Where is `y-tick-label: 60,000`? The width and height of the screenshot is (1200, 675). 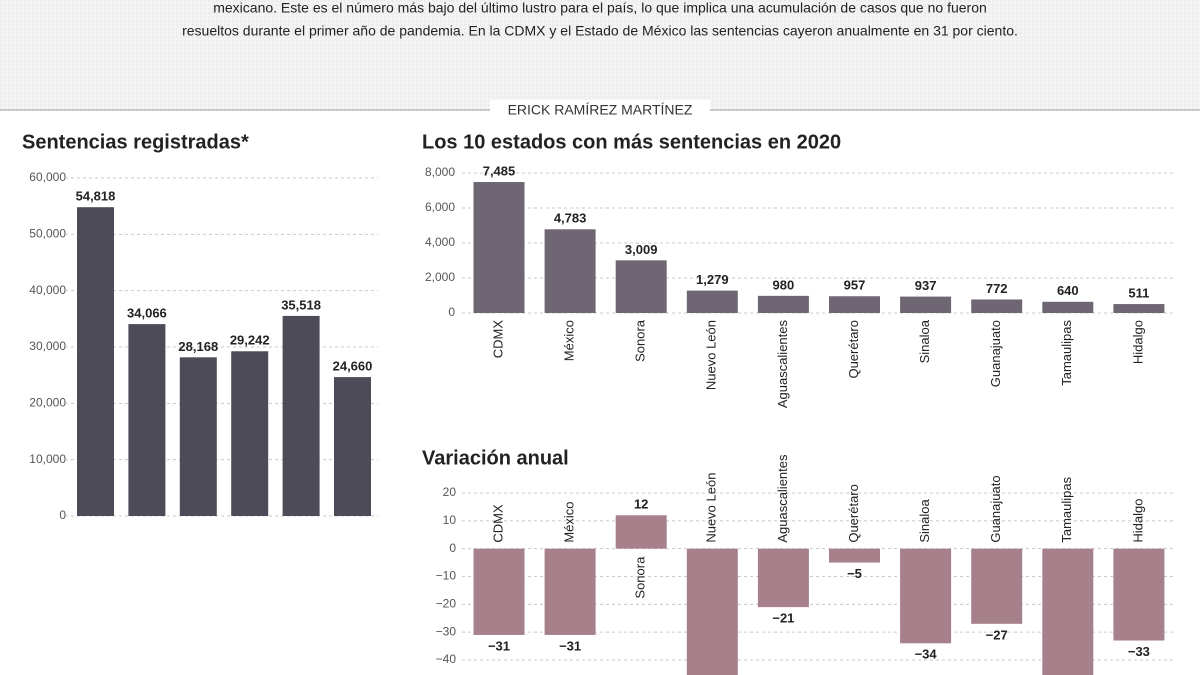
y-tick-label: 60,000 is located at coordinates (47, 177).